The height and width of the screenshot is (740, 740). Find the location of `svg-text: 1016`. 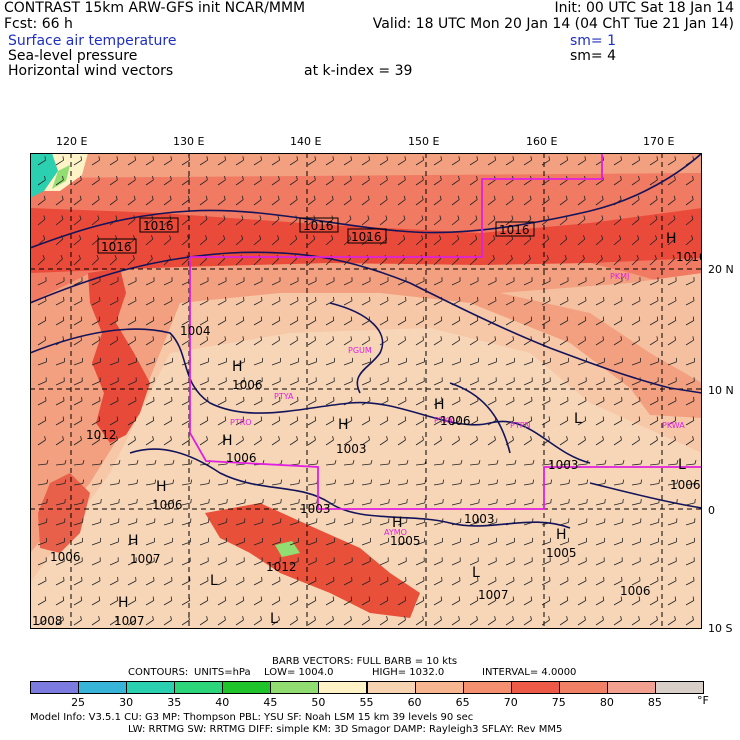

svg-text: 1016 is located at coordinates (366, 237).